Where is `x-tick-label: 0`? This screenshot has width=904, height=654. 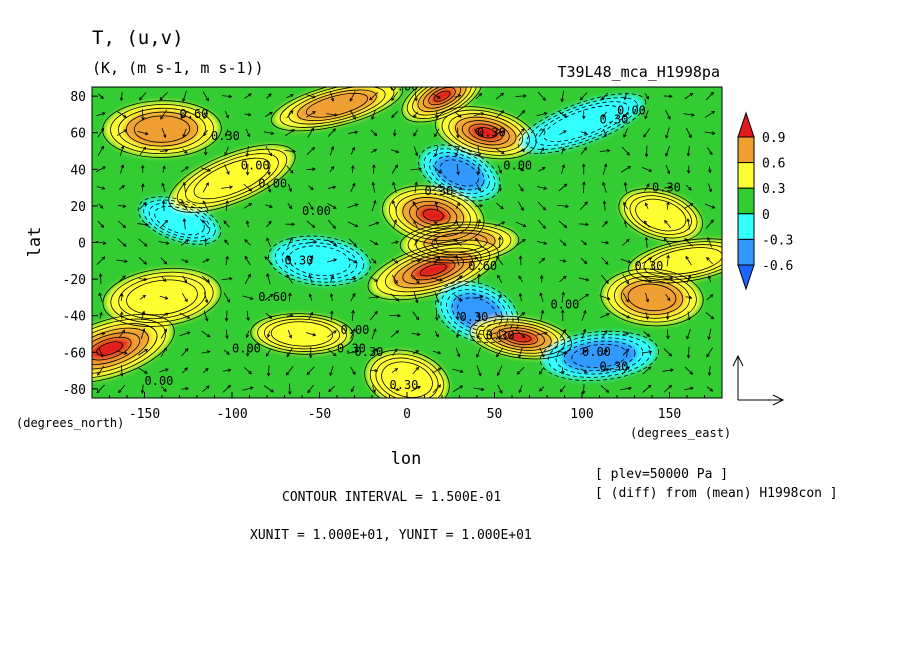 x-tick-label: 0 is located at coordinates (407, 414).